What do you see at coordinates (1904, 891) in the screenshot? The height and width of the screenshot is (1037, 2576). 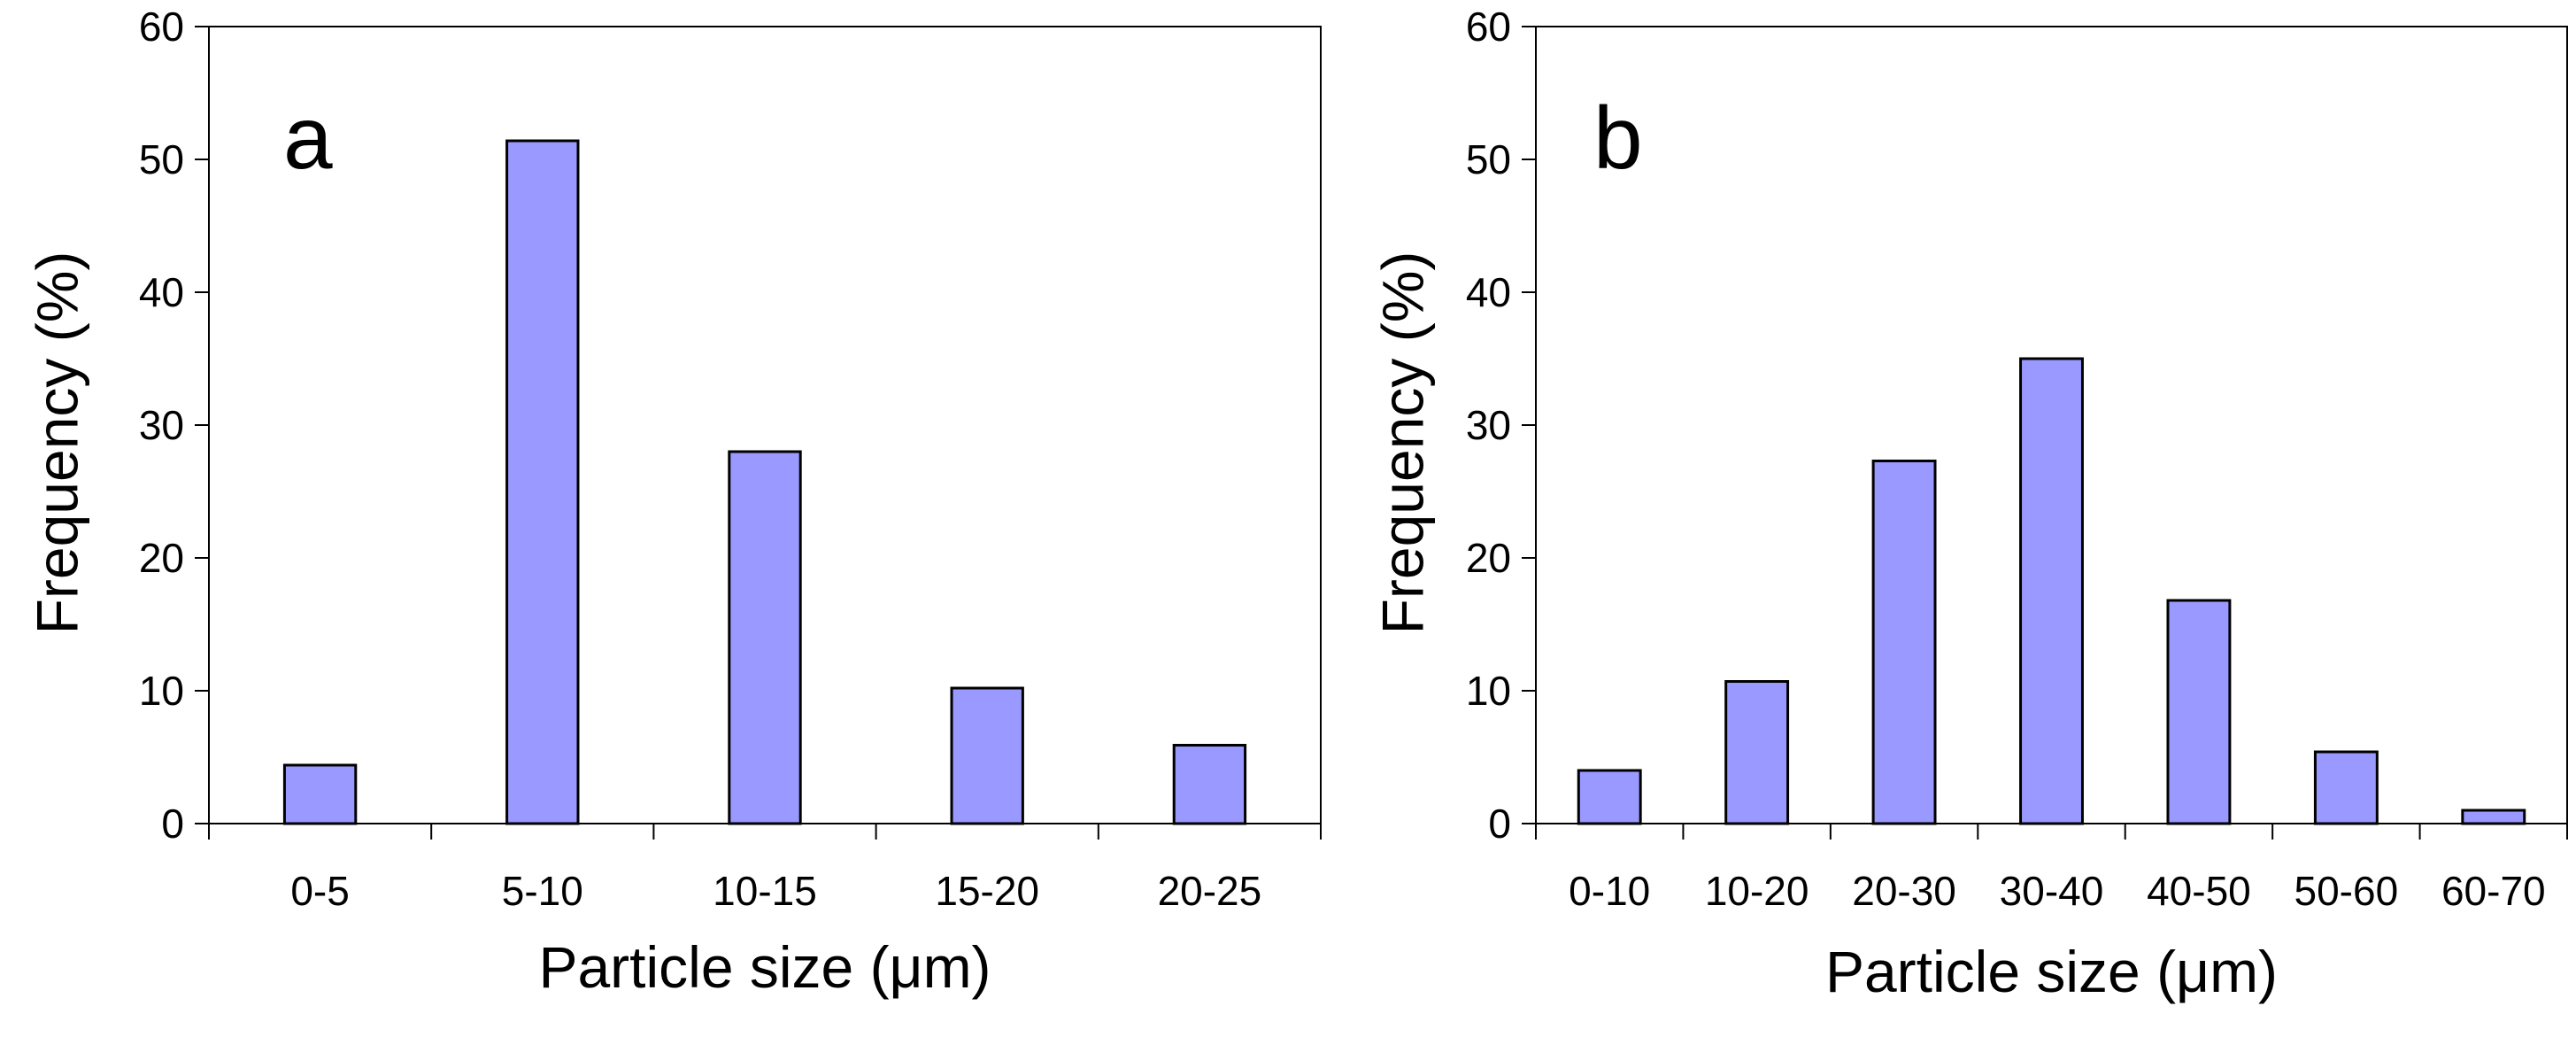 I see `x-tick-label: 20-30` at bounding box center [1904, 891].